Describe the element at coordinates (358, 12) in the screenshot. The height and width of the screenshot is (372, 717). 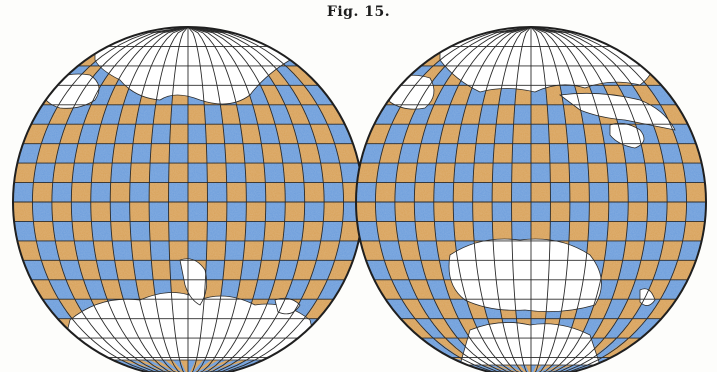
I see `figure-title: Fig. 15.` at that location.